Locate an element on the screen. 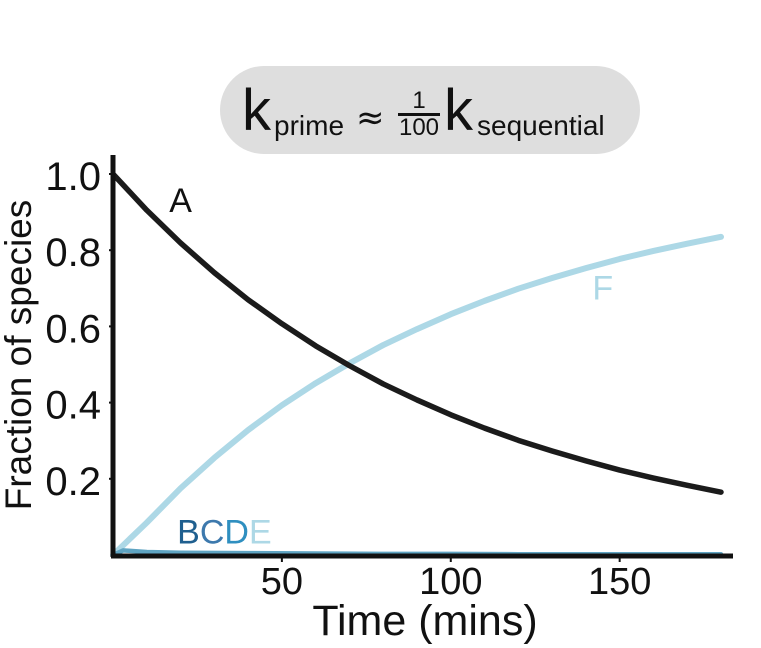 Image resolution: width=761 pixels, height=648 pixels. y-tick-label: 0.6 is located at coordinates (73, 329).